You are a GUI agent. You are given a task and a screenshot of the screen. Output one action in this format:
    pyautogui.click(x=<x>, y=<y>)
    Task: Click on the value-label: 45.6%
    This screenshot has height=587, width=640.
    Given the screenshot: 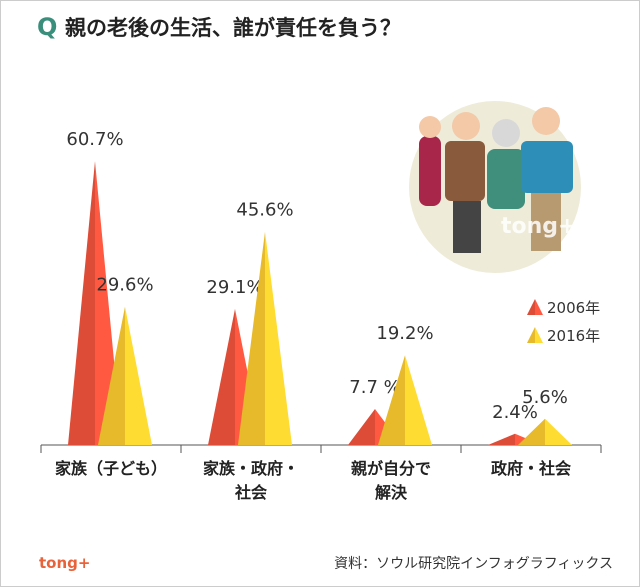 What is the action you would take?
    pyautogui.click(x=264, y=210)
    